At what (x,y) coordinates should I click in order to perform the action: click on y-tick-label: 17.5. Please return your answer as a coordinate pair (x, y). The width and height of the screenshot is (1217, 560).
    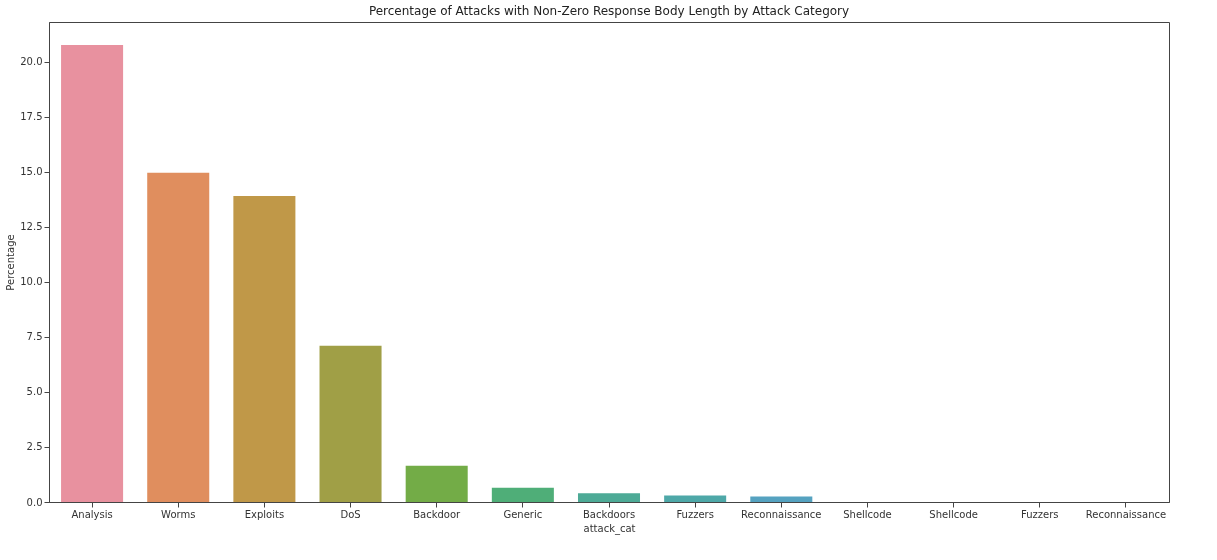
    Looking at the image, I should click on (31, 117).